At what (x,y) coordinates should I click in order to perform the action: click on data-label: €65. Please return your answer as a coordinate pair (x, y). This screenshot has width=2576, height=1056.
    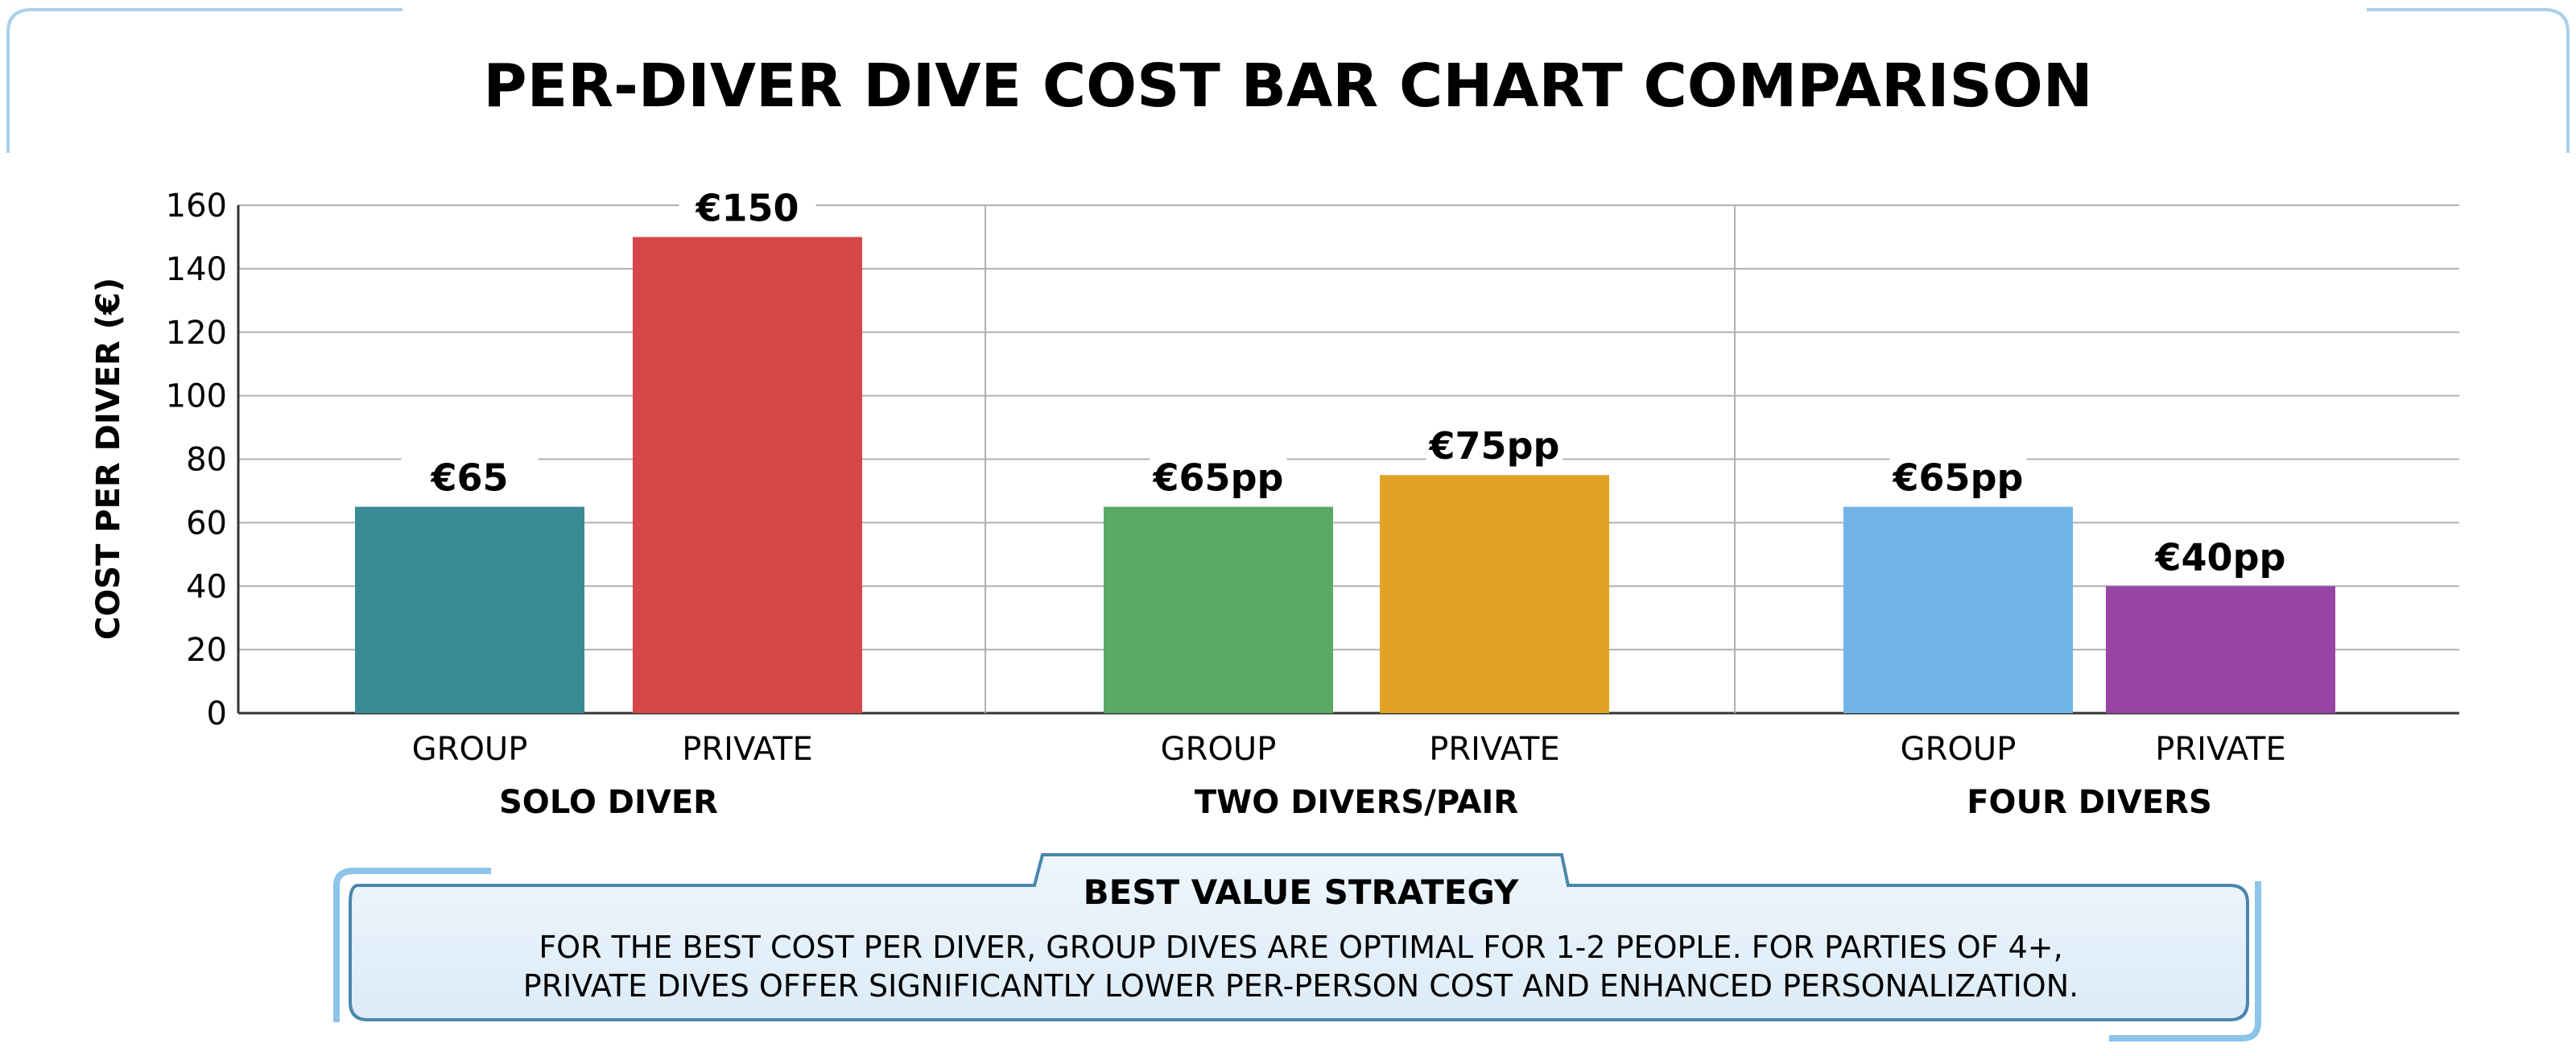
    Looking at the image, I should click on (469, 478).